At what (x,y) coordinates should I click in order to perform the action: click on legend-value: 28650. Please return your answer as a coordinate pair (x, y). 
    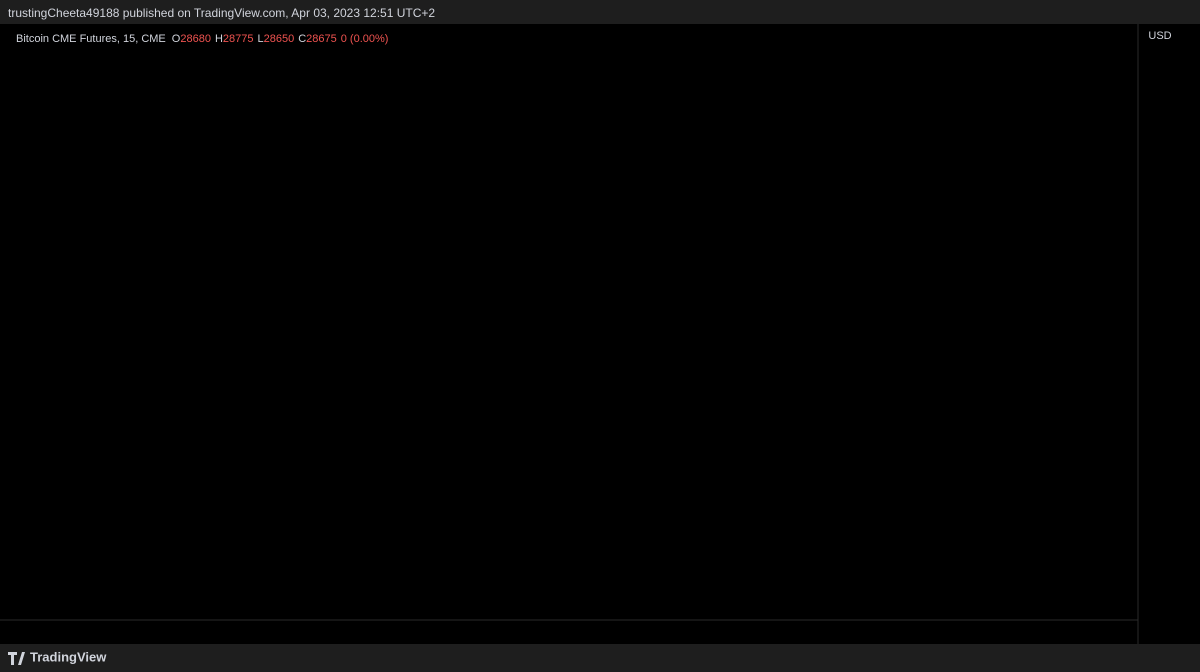
    Looking at the image, I should click on (279, 39).